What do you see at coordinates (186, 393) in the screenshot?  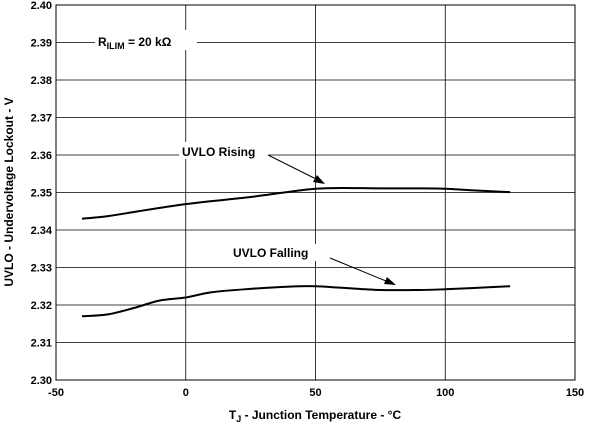 I see `x-tick-label: 0` at bounding box center [186, 393].